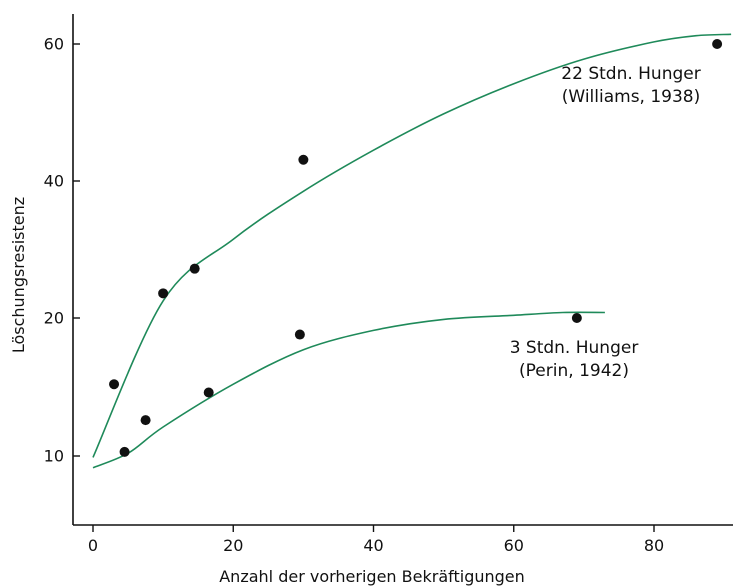  I want to click on y-tick-label: 10, so click(54, 456).